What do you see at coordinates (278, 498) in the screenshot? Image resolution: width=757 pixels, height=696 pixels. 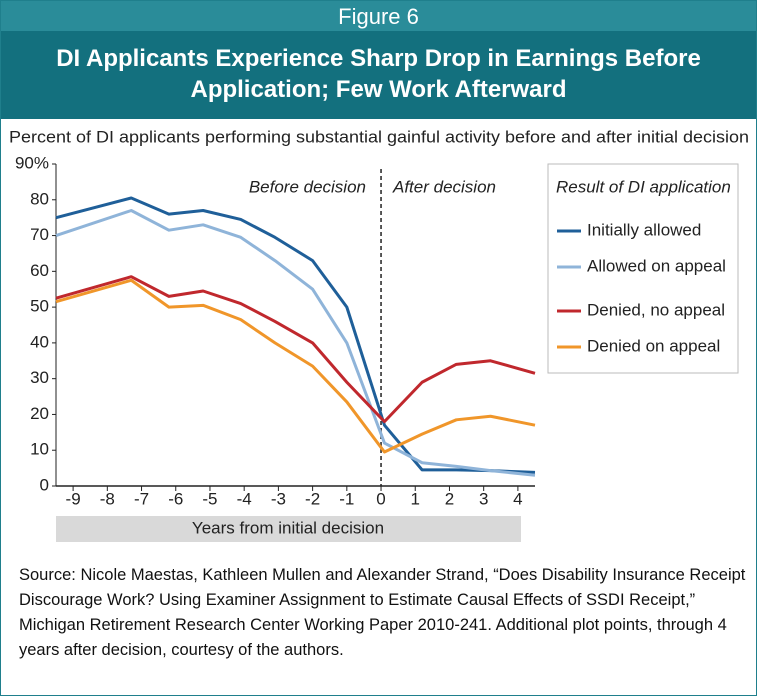 I see `x-tick-label: -3` at bounding box center [278, 498].